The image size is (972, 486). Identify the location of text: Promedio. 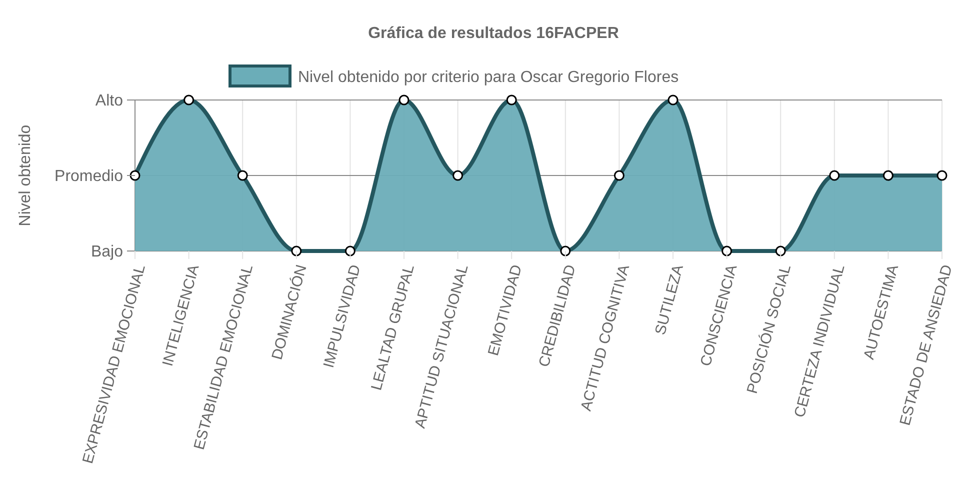
(89, 177).